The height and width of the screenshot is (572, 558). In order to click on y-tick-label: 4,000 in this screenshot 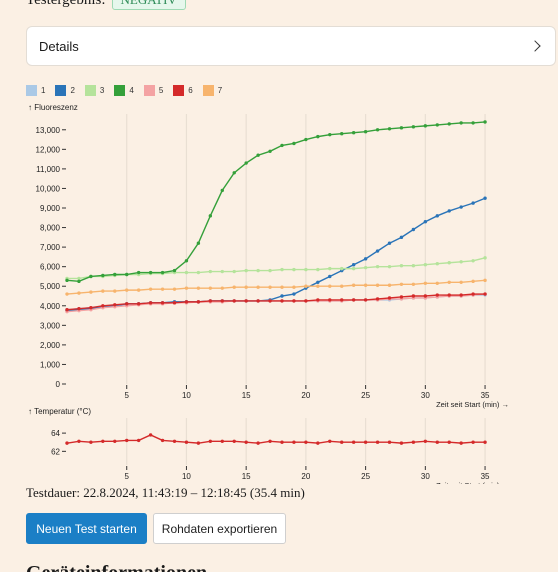, I will do `click(50, 306)`.